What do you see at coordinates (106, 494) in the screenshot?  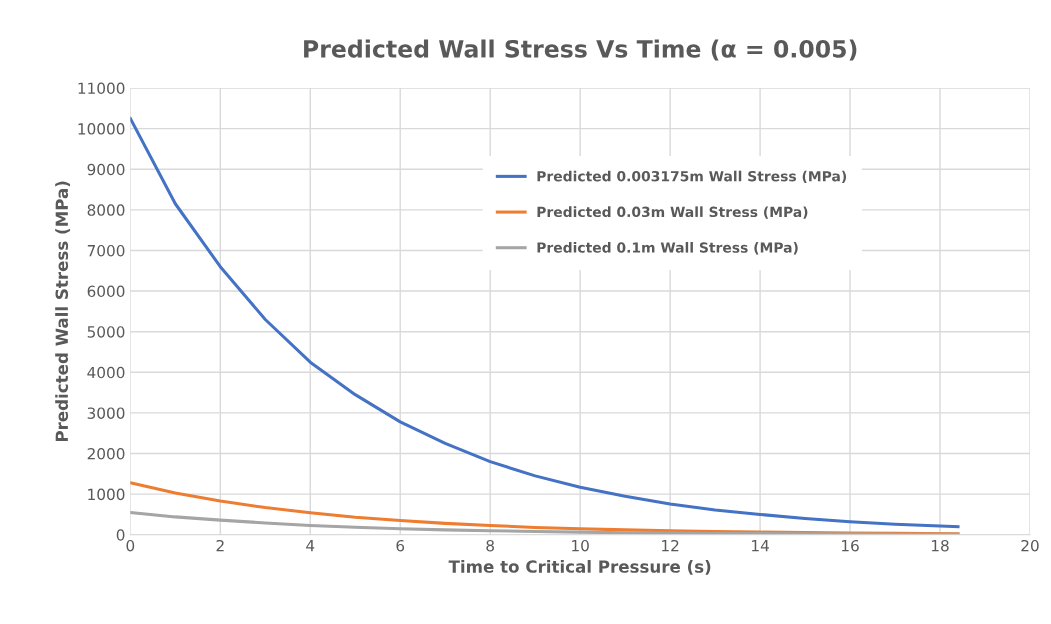 I see `y-tick-label: 1000` at bounding box center [106, 494].